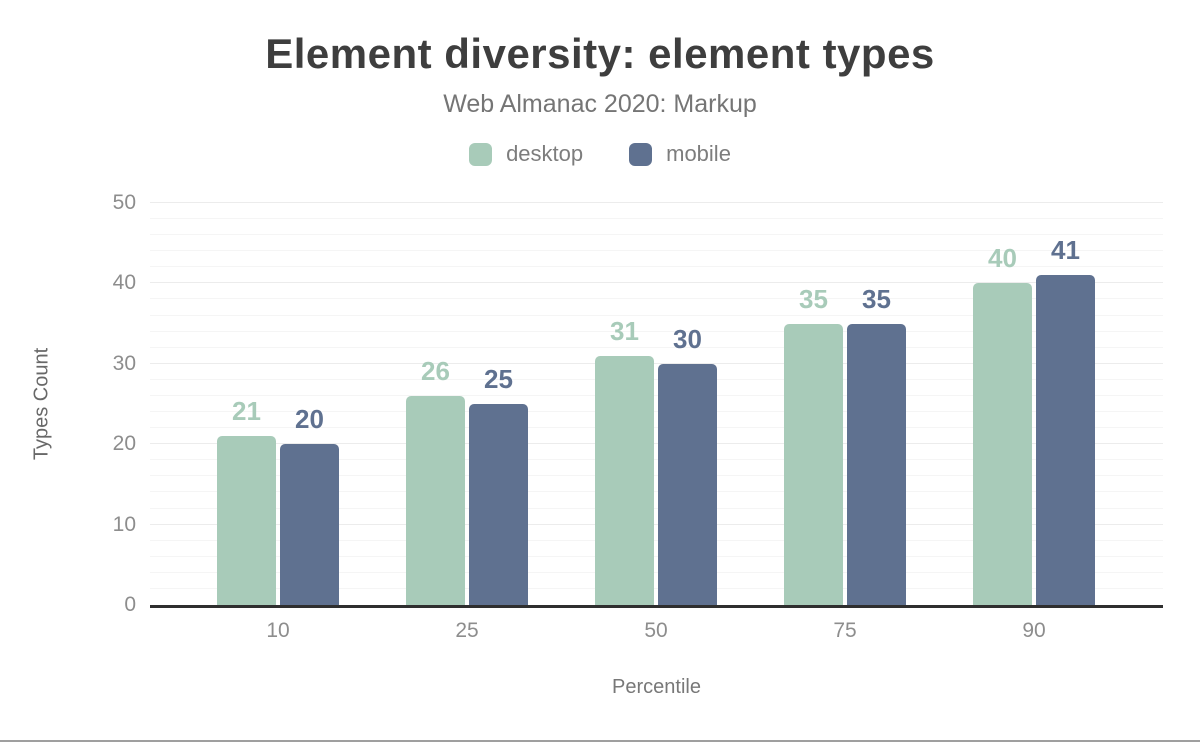  Describe the element at coordinates (435, 500) in the screenshot. I see `bar-desktop-p25` at that location.